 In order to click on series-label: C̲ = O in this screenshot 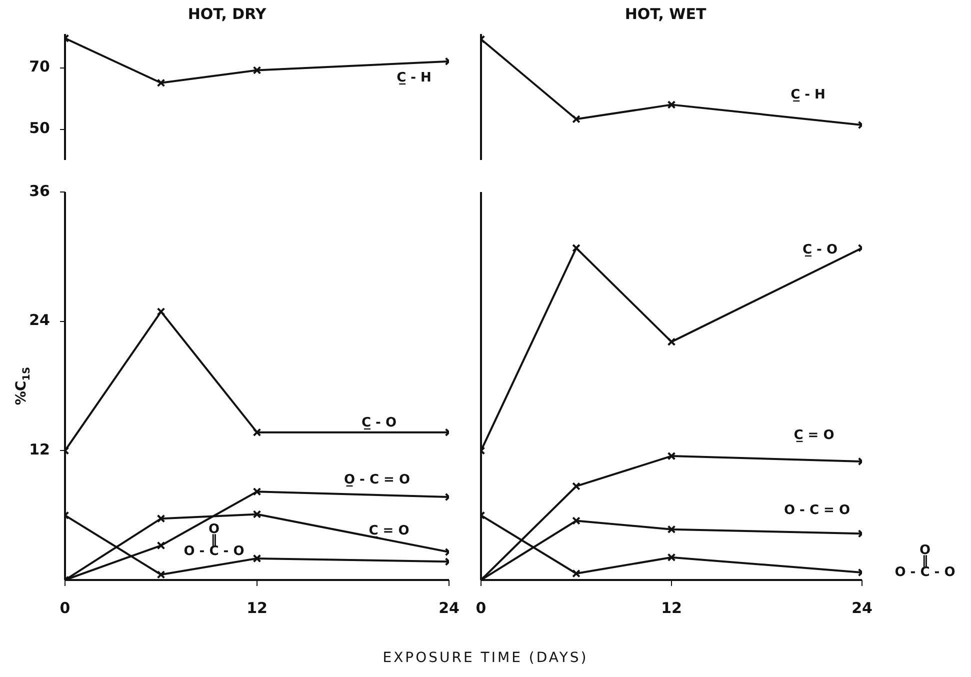, I will do `click(814, 435)`.